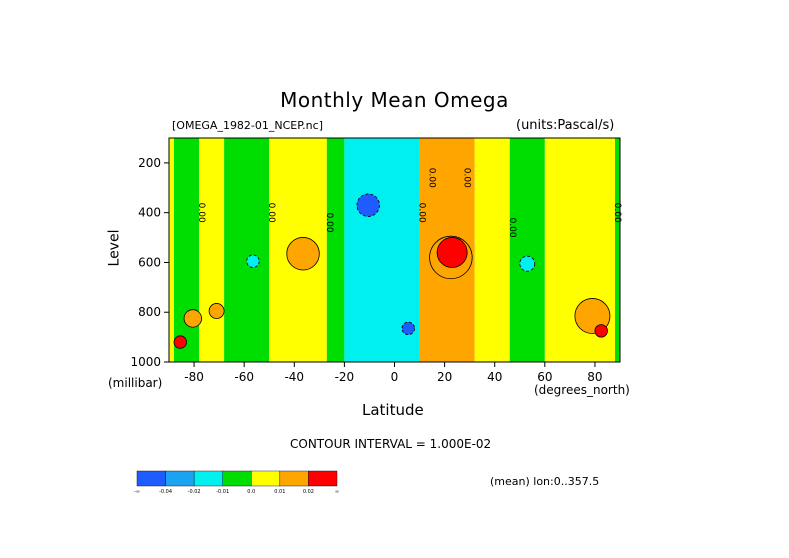  What do you see at coordinates (422, 213) in the screenshot?
I see `contour-label-3: 0.00` at bounding box center [422, 213].